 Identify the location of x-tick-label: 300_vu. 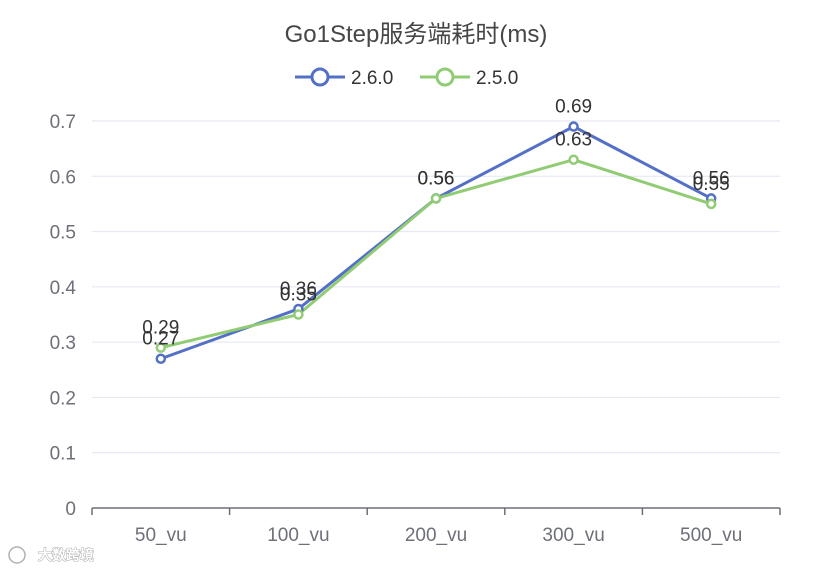
(573, 535).